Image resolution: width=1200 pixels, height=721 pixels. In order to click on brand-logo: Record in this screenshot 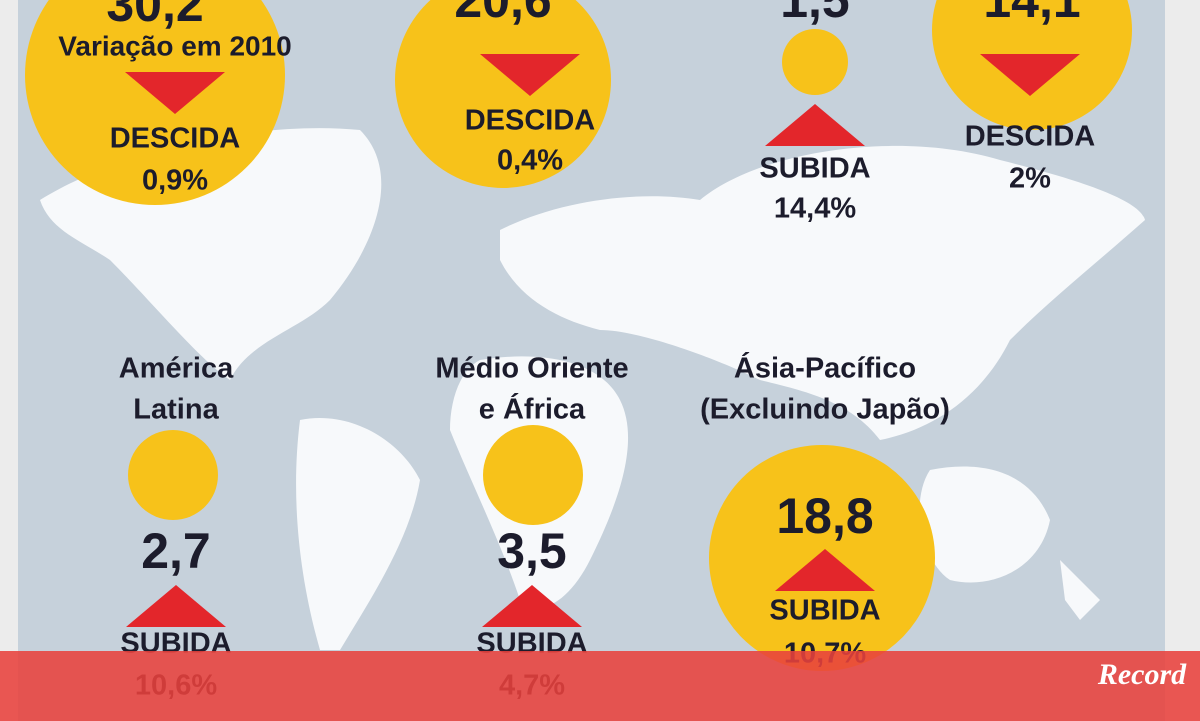, I will do `click(1142, 674)`.